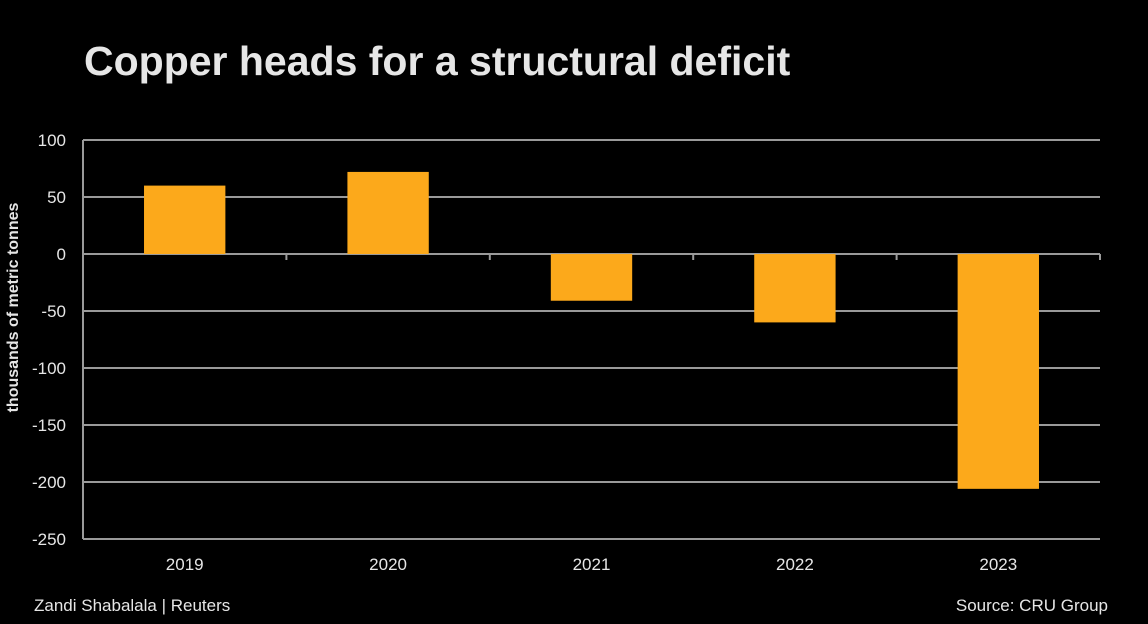 Image resolution: width=1148 pixels, height=624 pixels. Describe the element at coordinates (13, 308) in the screenshot. I see `y-axis-label: thousands of metric tonnes` at that location.